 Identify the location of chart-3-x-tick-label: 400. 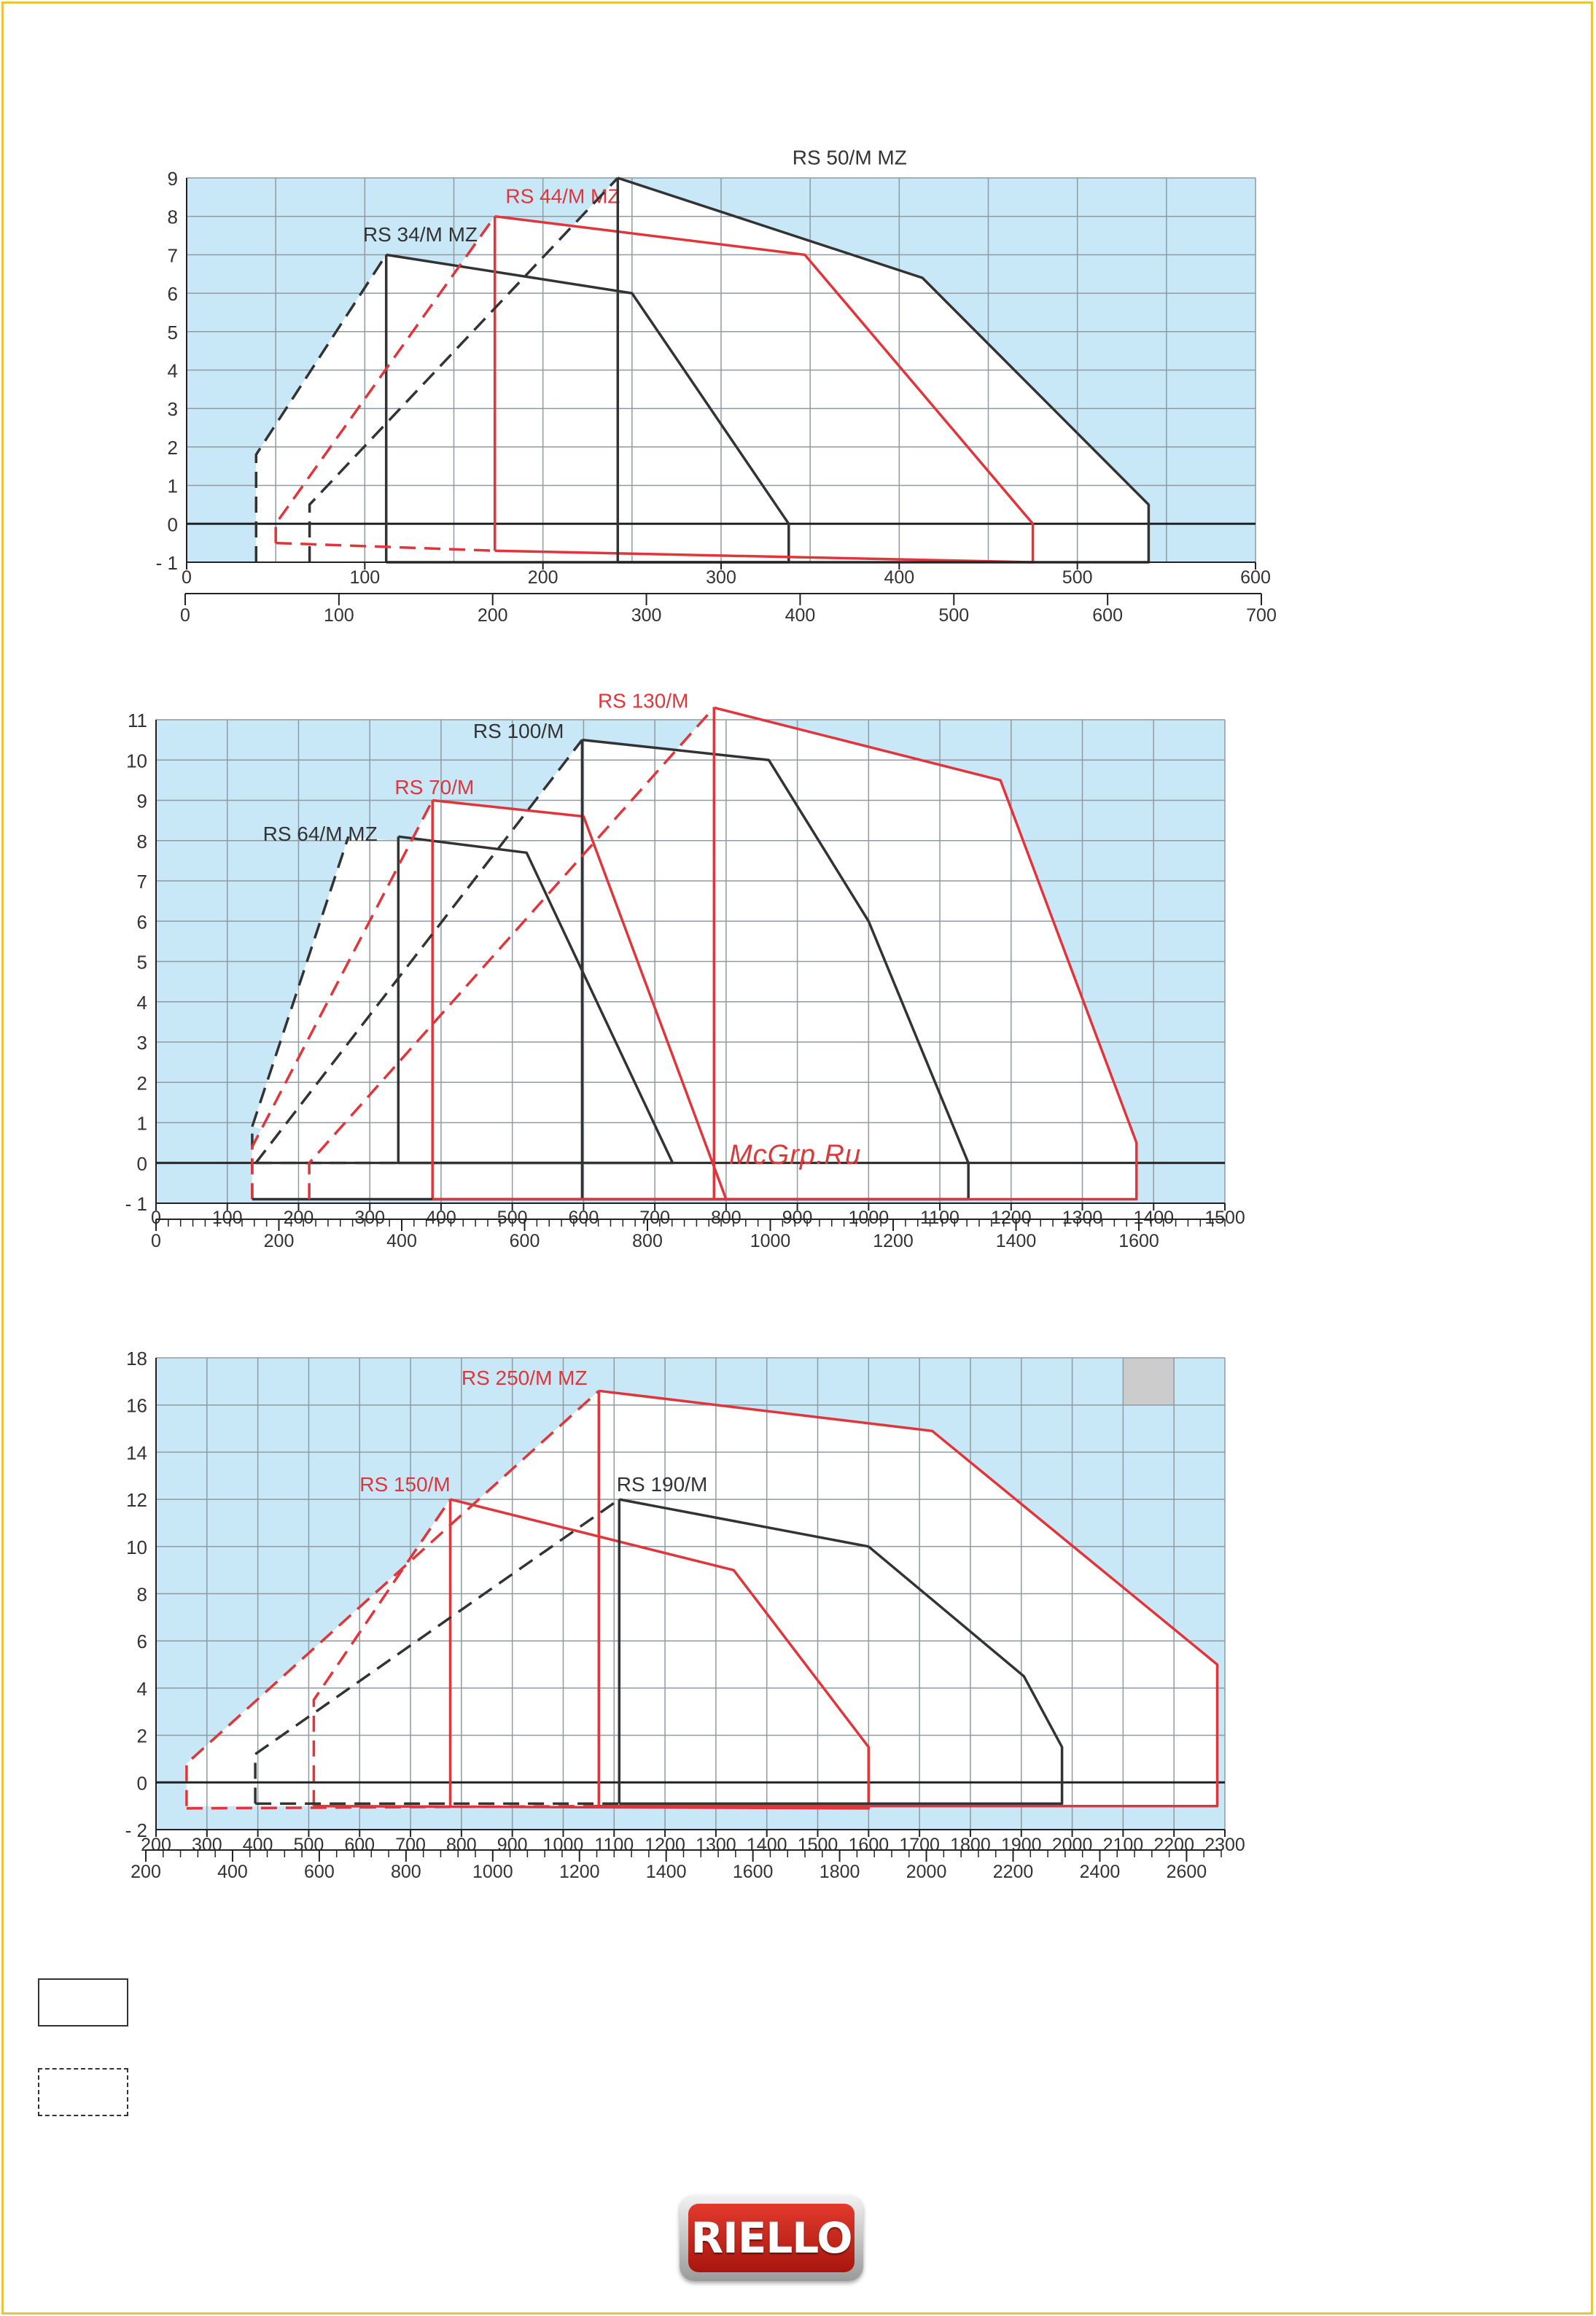
(258, 1845).